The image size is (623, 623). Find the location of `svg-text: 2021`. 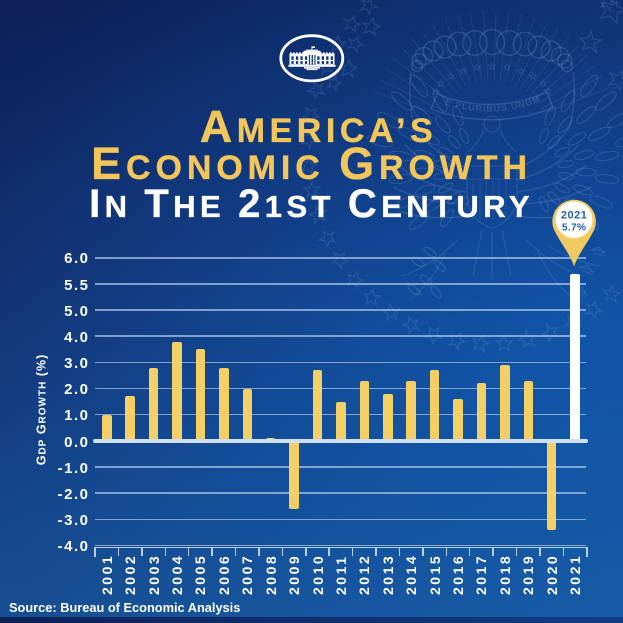

svg-text: 2021 is located at coordinates (574, 216).